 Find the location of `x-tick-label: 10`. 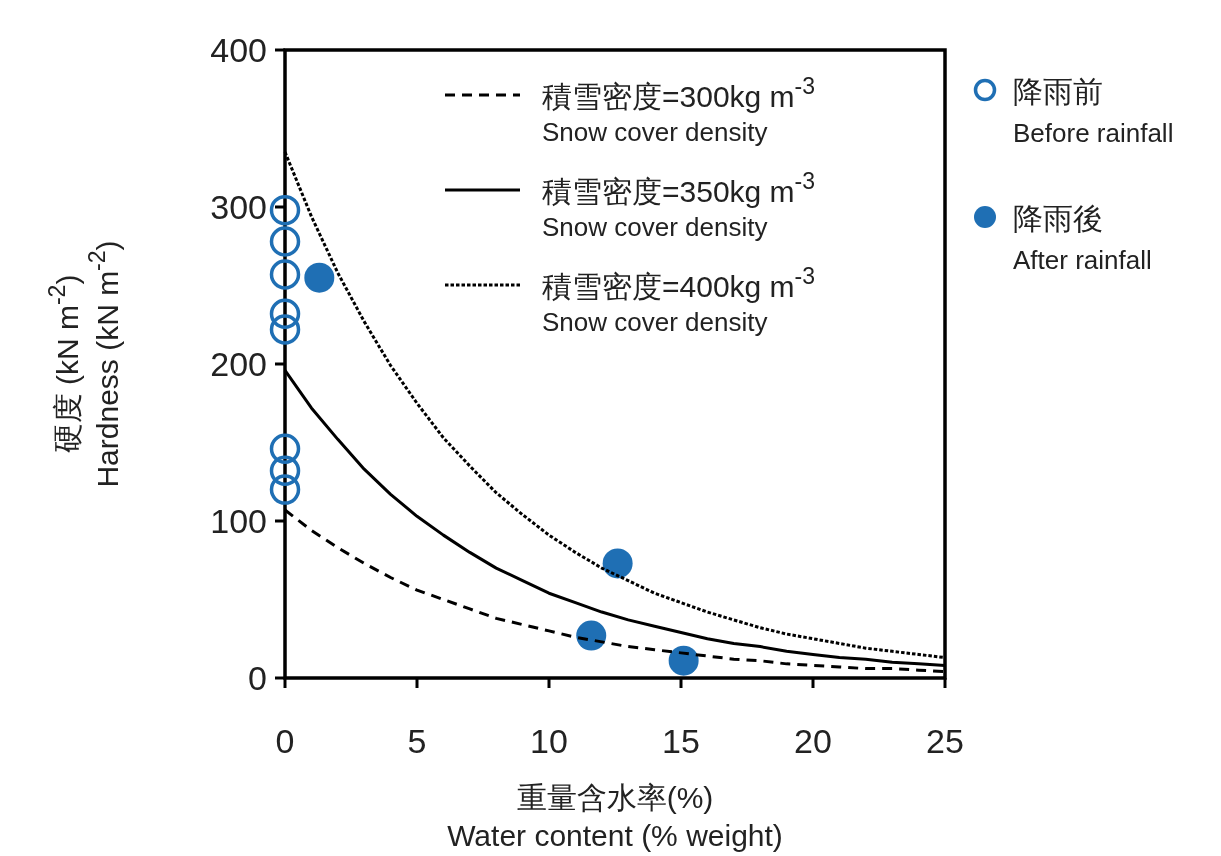

x-tick-label: 10 is located at coordinates (549, 741).